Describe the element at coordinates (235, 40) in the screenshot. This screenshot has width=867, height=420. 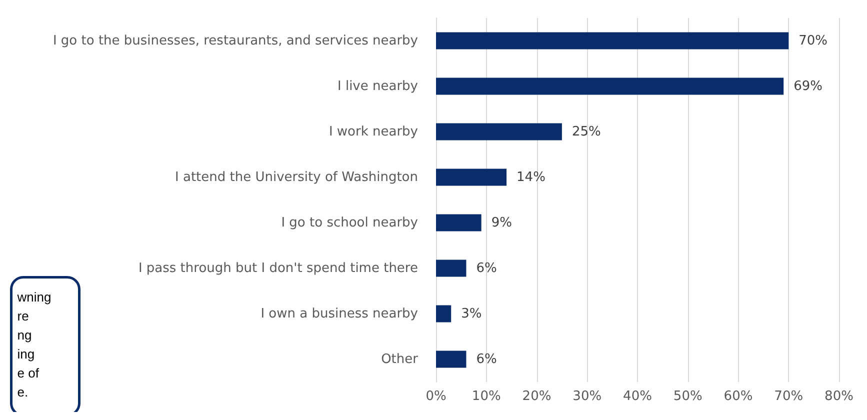
I see `y-tick-label: I go to the businesses, restaurants, and services nearby` at that location.